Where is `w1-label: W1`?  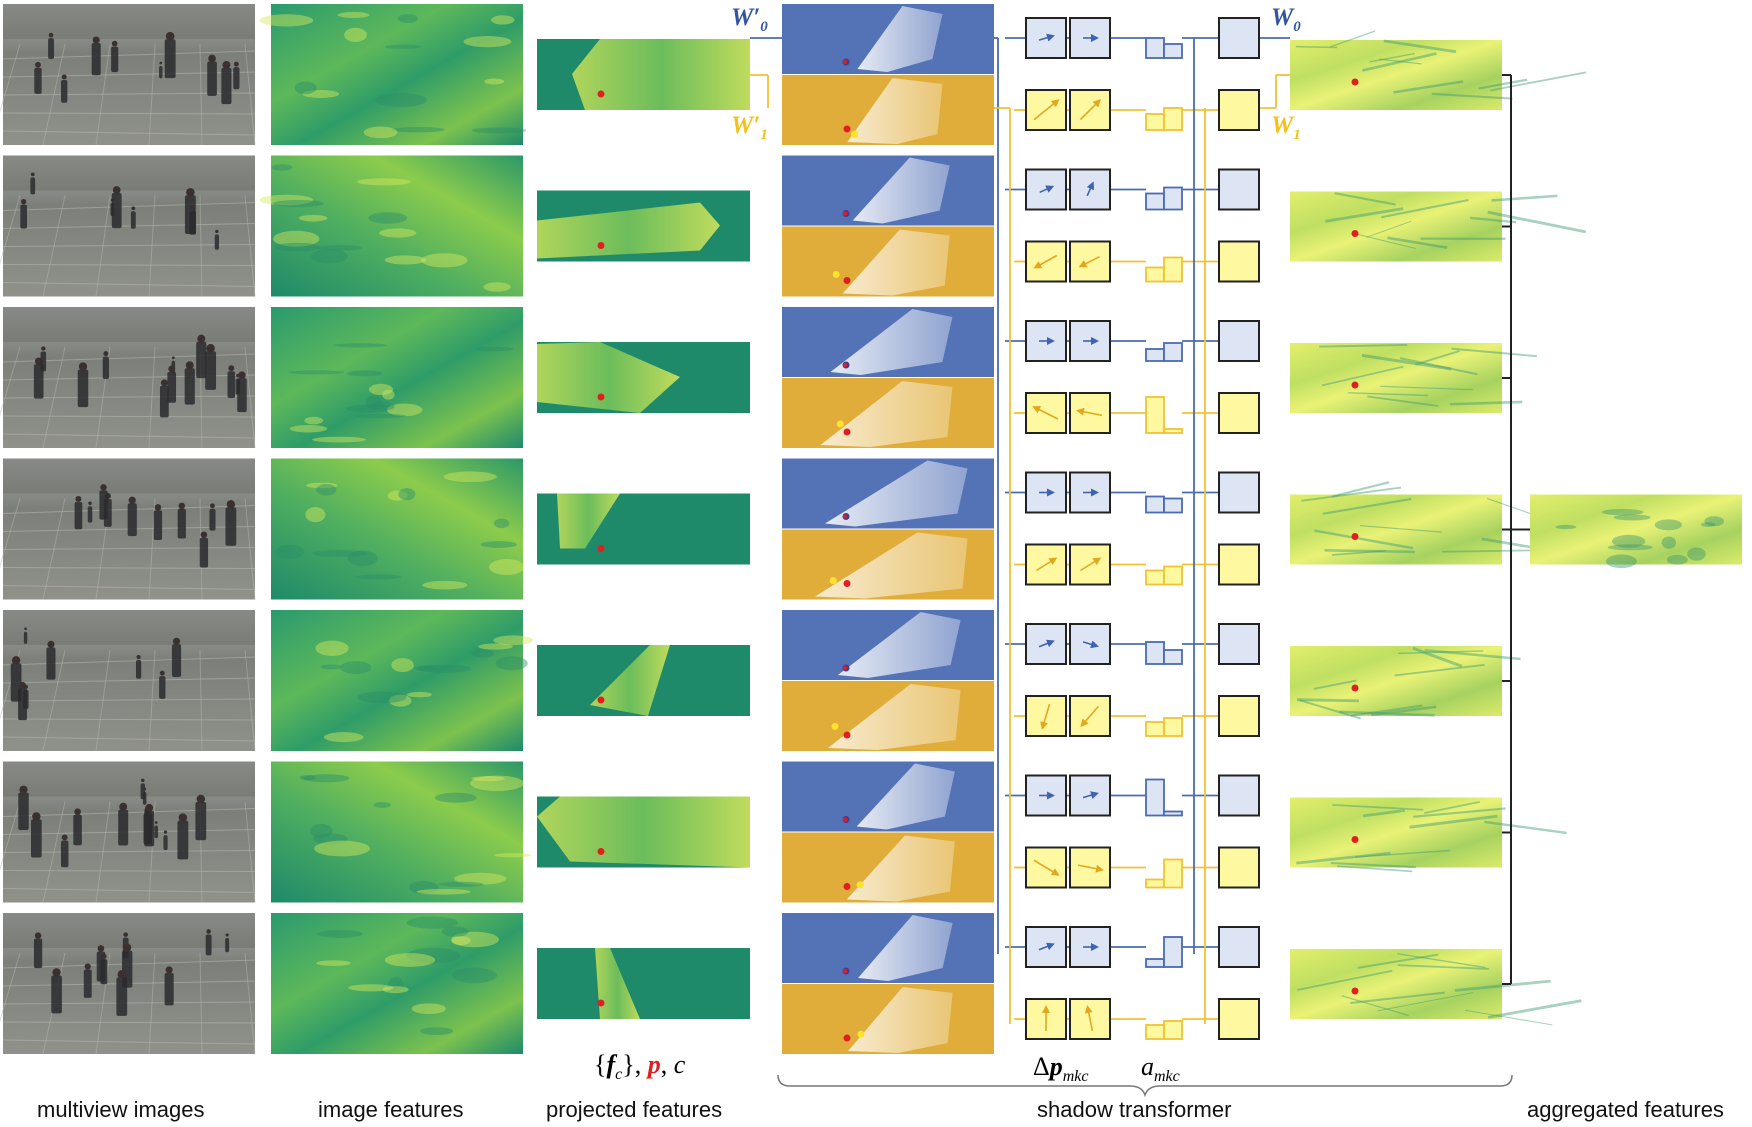 w1-label: W1 is located at coordinates (1286, 127).